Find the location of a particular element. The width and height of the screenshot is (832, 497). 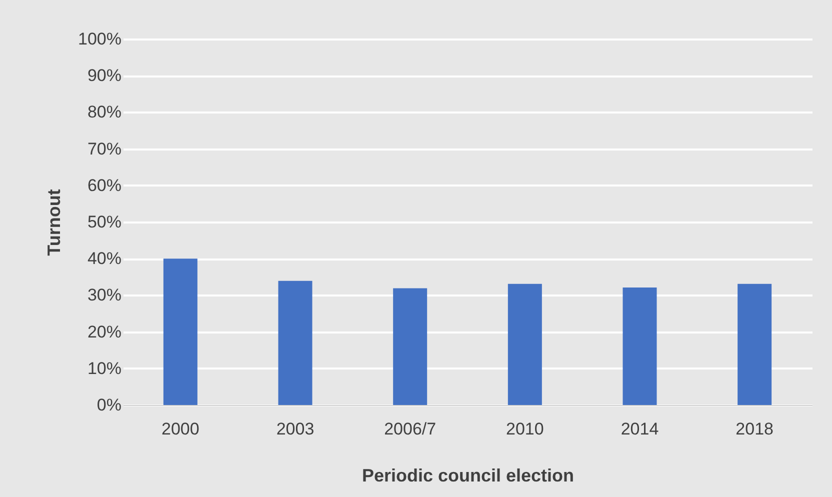

x-tick-label: 2010 is located at coordinates (525, 429).